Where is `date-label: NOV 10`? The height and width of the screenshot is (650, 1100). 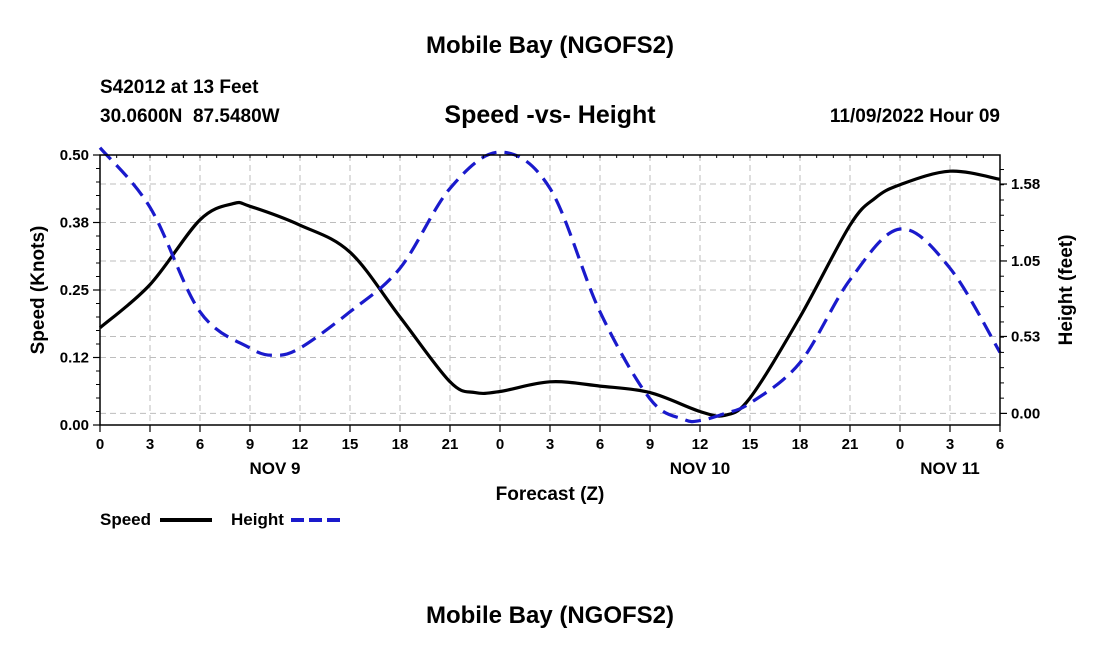
date-label: NOV 10 is located at coordinates (700, 468).